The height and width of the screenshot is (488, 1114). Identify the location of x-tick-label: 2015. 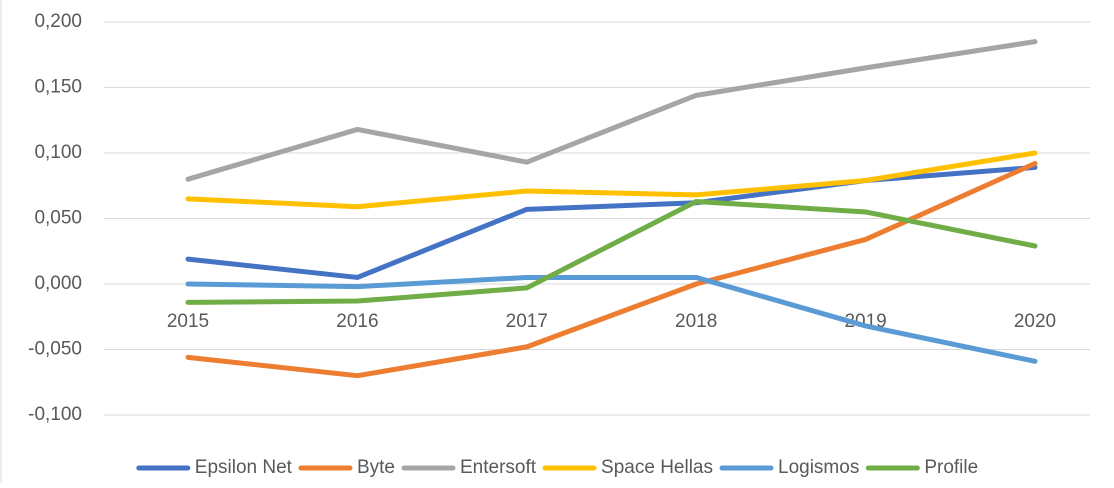
(188, 321).